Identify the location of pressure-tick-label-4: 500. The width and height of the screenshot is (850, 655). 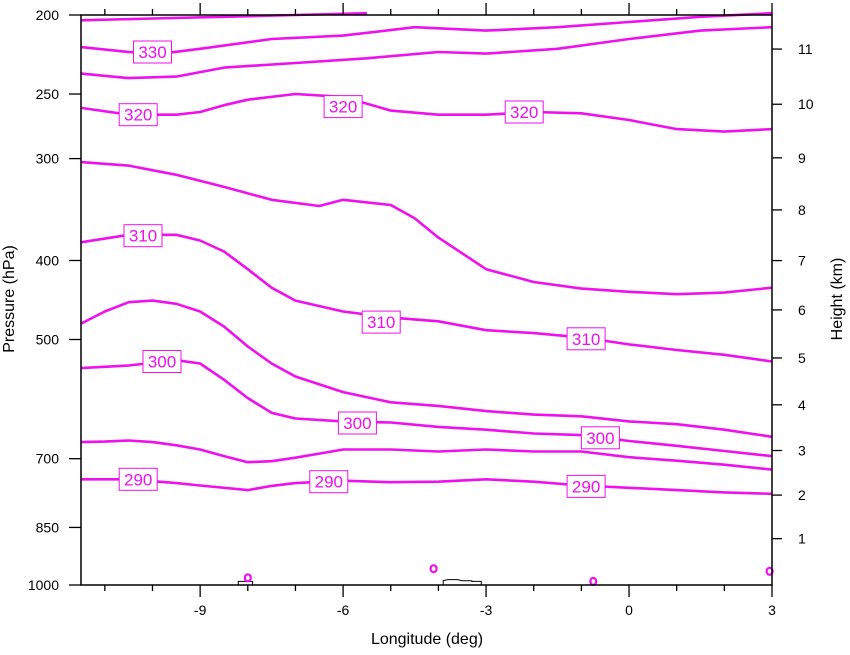
(48, 340).